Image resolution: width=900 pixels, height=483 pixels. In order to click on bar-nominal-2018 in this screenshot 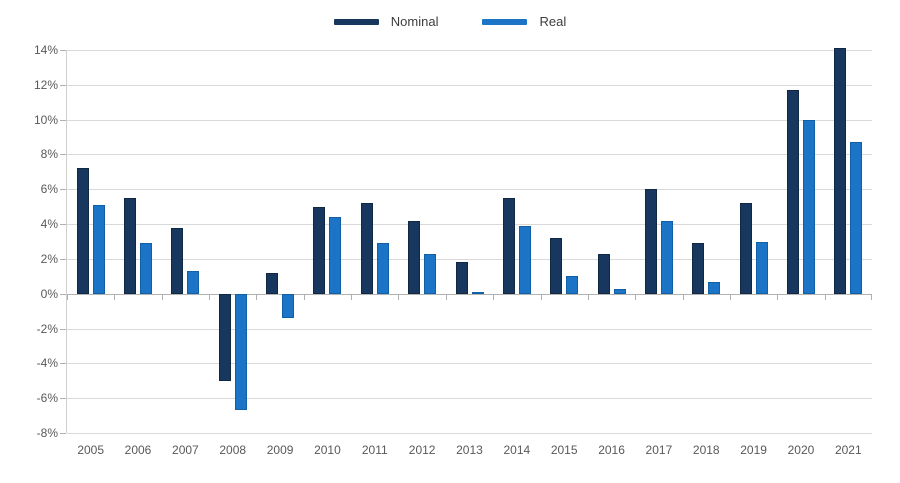, I will do `click(698, 268)`.